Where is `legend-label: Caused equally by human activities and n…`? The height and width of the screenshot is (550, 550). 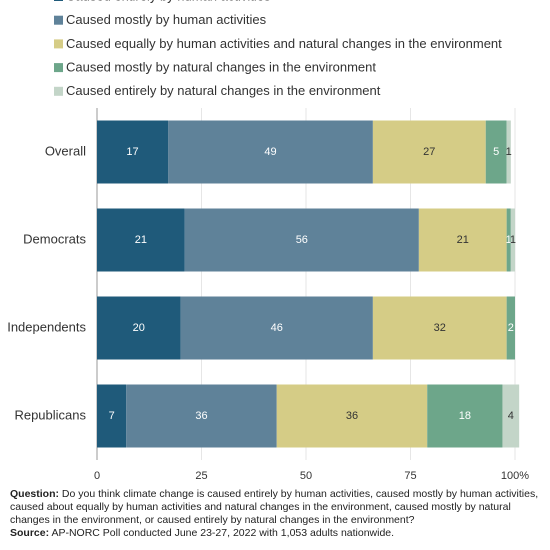 legend-label: Caused equally by human activities and n… is located at coordinates (284, 43).